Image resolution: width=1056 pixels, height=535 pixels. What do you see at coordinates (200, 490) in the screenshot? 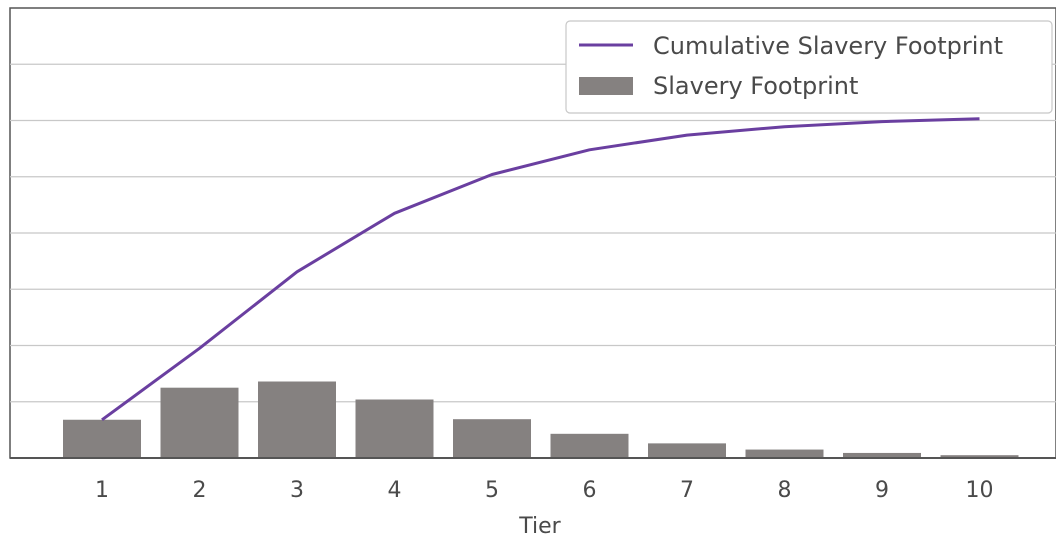
I see `x-tick-label: 2` at bounding box center [200, 490].